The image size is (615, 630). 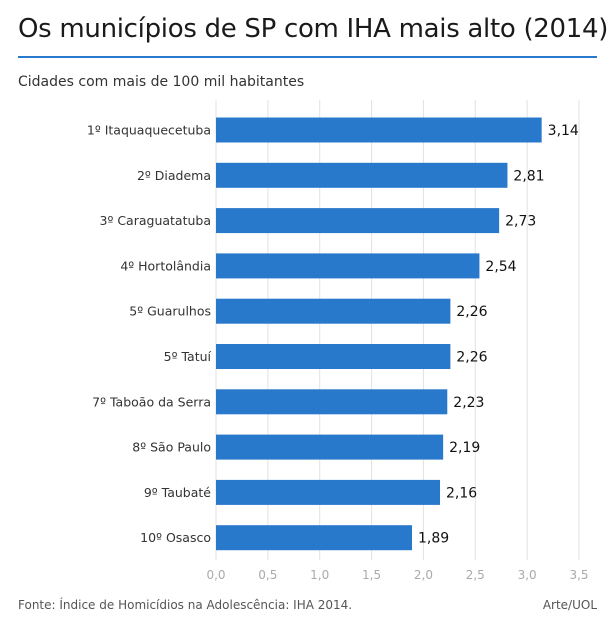 What do you see at coordinates (171, 447) in the screenshot?
I see `category-label: 8º São Paulo` at bounding box center [171, 447].